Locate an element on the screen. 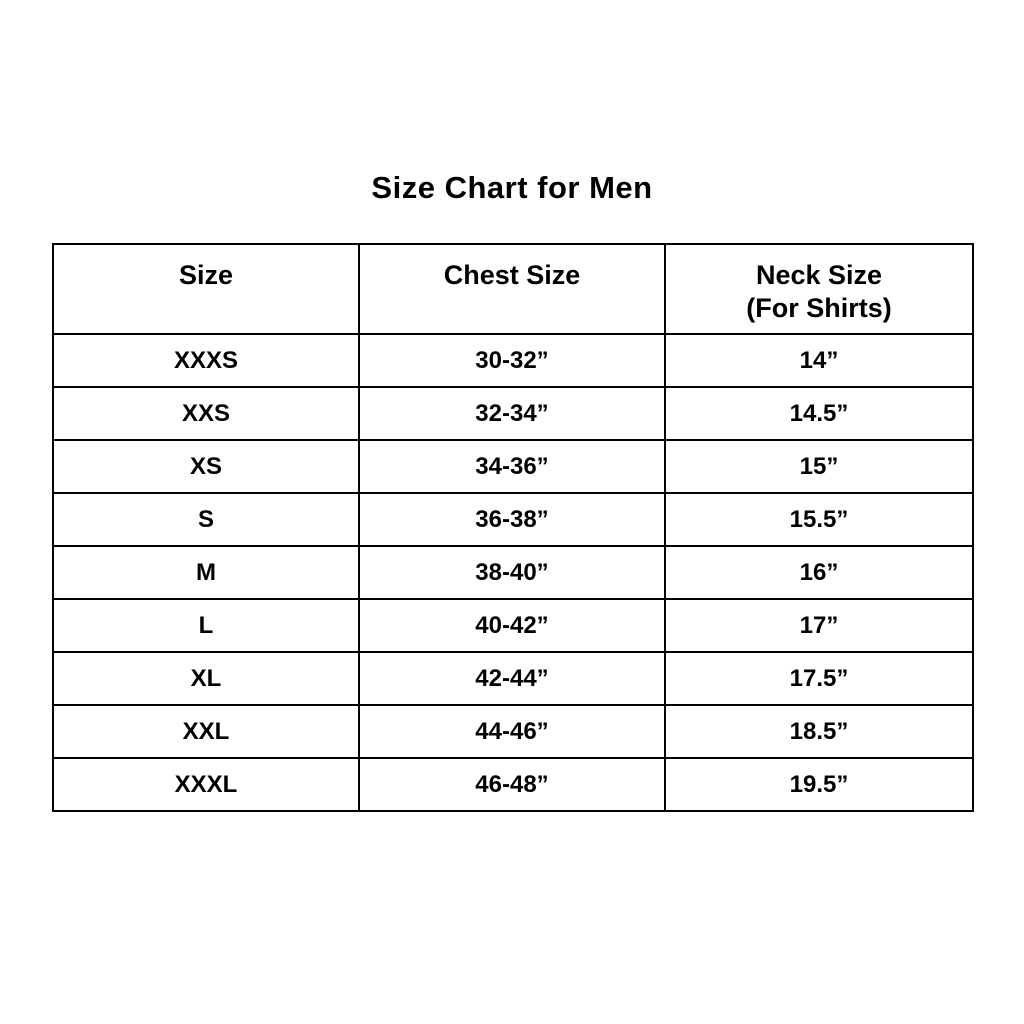 The image size is (1024, 1024). page-title: Size Chart for Men is located at coordinates (512, 187).